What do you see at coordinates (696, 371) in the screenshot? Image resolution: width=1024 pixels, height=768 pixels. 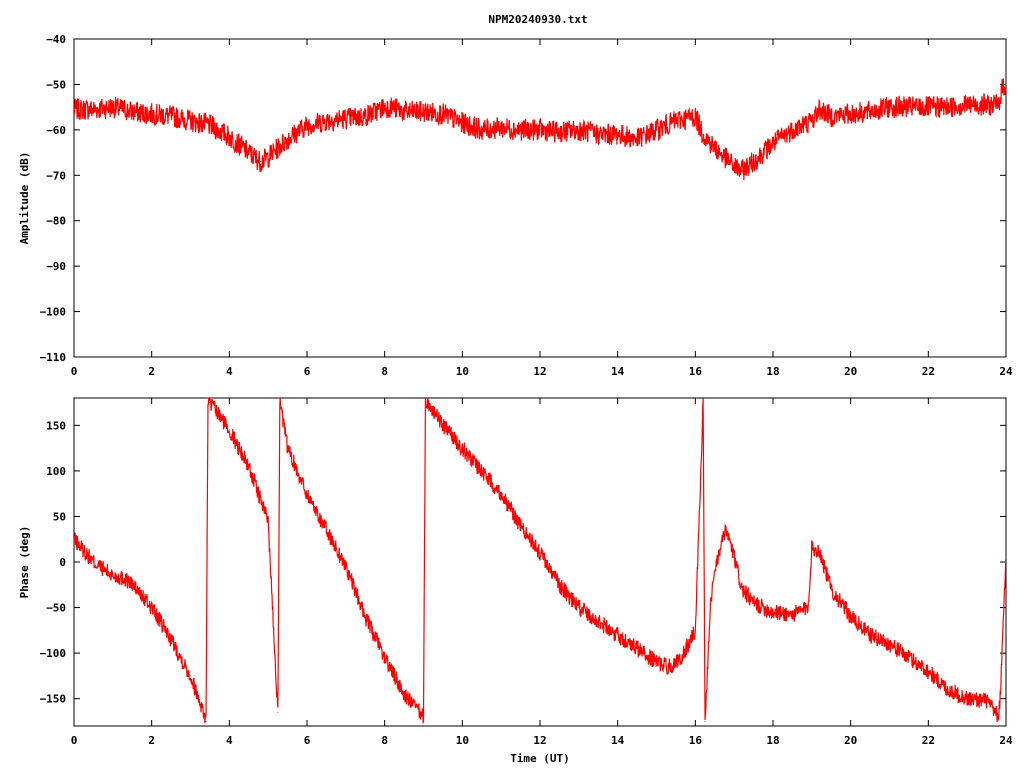 I see `x-tick-label: 16` at bounding box center [696, 371].